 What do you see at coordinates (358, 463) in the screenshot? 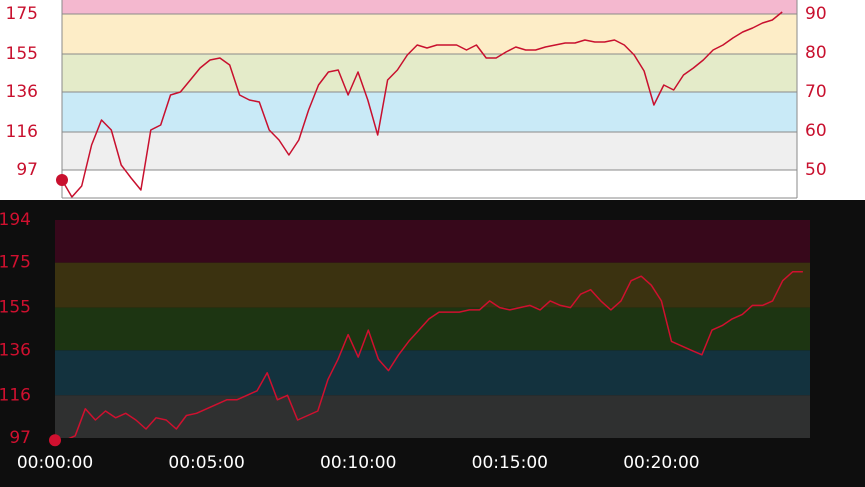
I see `x-tick-label: 00:10:00` at bounding box center [358, 463].